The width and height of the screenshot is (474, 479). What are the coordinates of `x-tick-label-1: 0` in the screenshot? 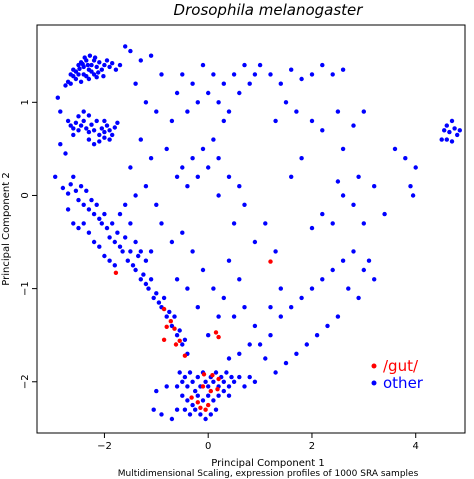 It's located at (208, 446).